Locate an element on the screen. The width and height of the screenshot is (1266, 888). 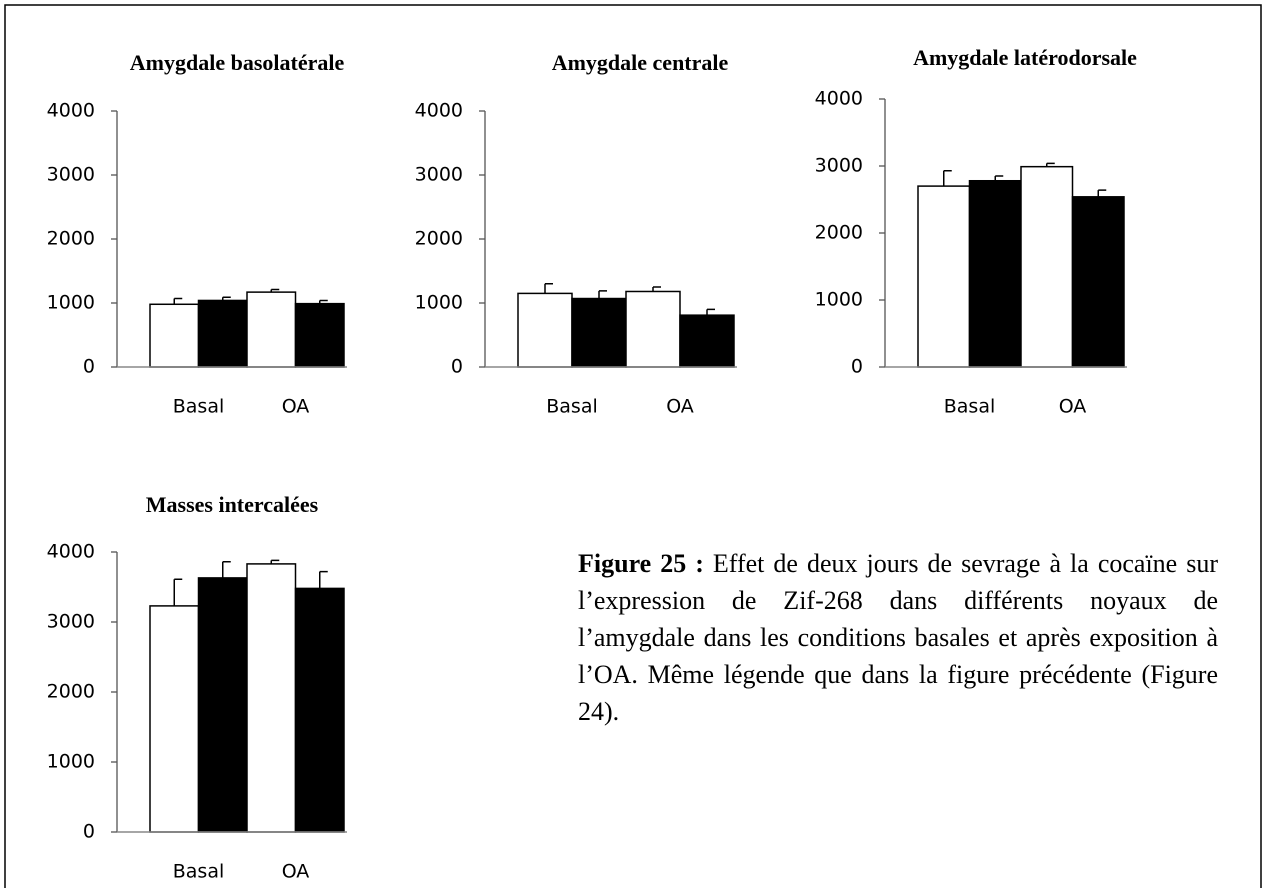
caption-label: Figure 25 : is located at coordinates (641, 563).